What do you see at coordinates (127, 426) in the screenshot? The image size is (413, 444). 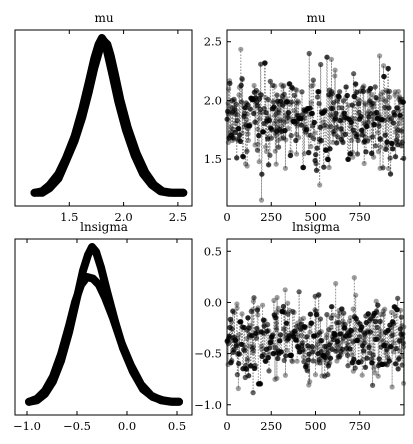 I see `x-tick-label: 0.0` at bounding box center [127, 426].